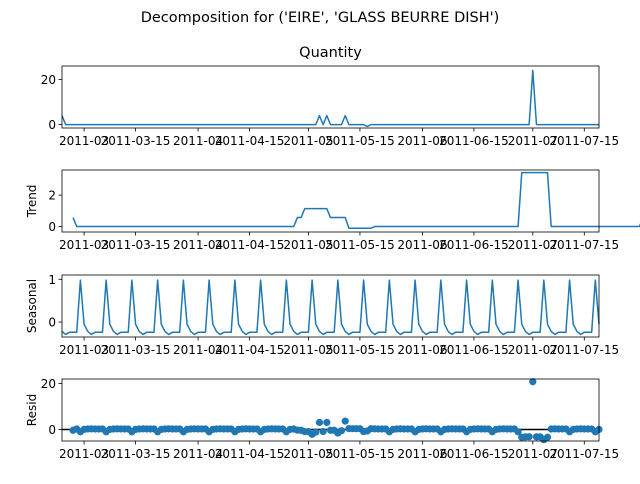  What do you see at coordinates (360, 141) in the screenshot?
I see `observed-xtick-label: 2011-05-15` at bounding box center [360, 141].